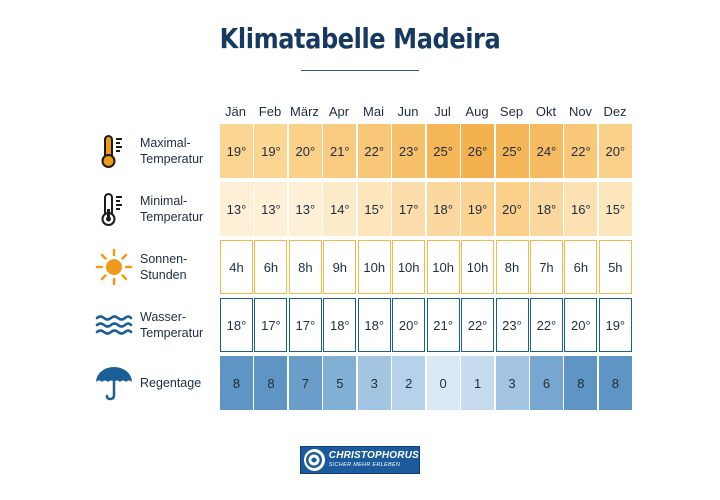 The height and width of the screenshot is (500, 720). Describe the element at coordinates (373, 456) in the screenshot. I see `logo-brand: CHRISTOPHORUS` at that location.